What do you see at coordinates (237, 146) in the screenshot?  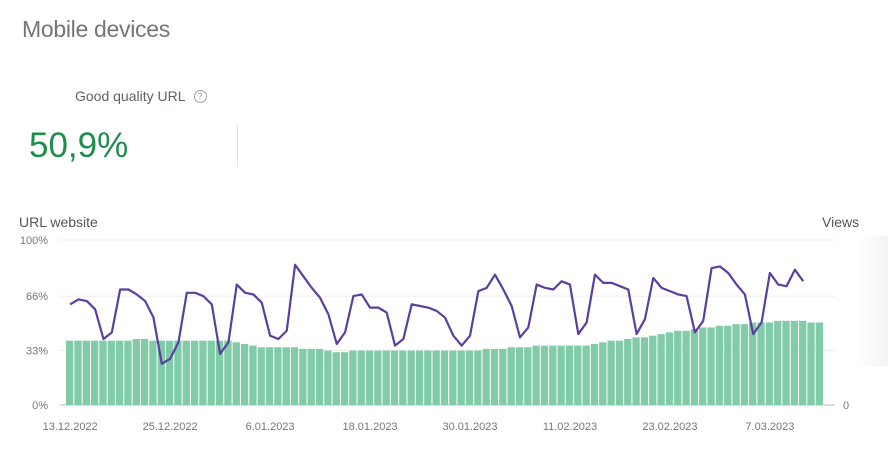 I see `divider` at bounding box center [237, 146].